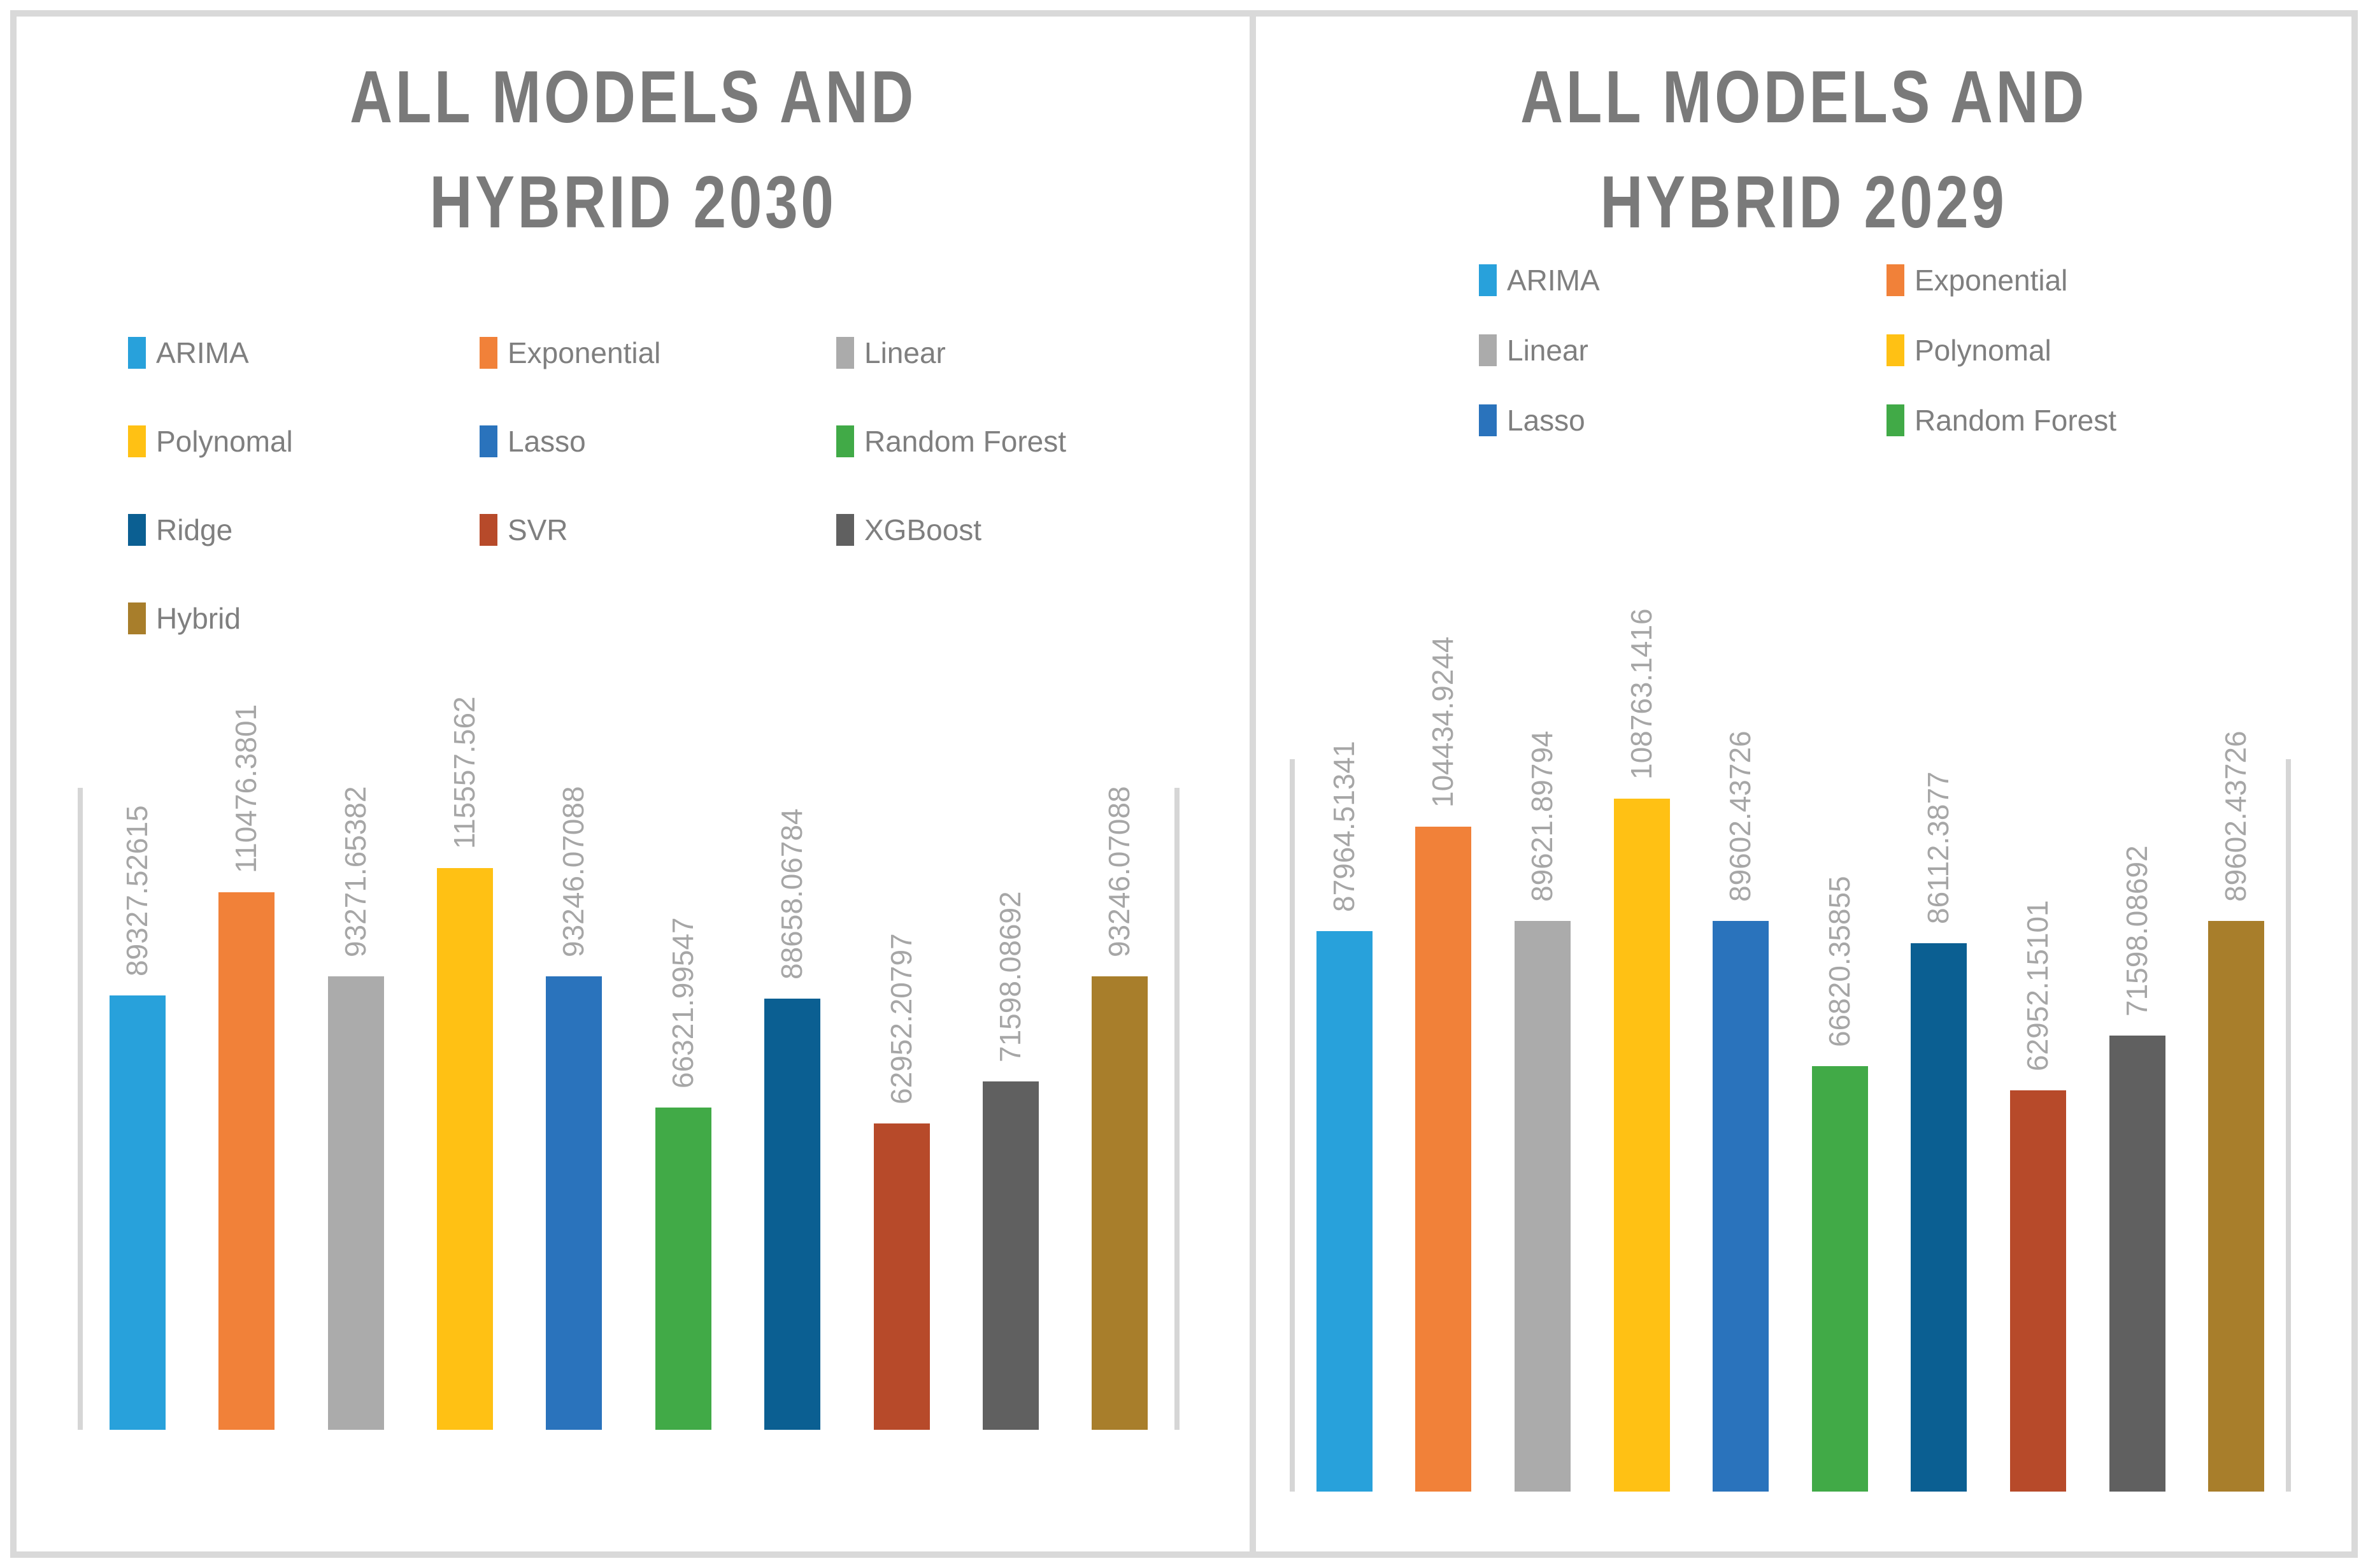  Describe the element at coordinates (633, 149) in the screenshot. I see `chart-title: ALL MODELS AND HYBRID 2030` at that location.